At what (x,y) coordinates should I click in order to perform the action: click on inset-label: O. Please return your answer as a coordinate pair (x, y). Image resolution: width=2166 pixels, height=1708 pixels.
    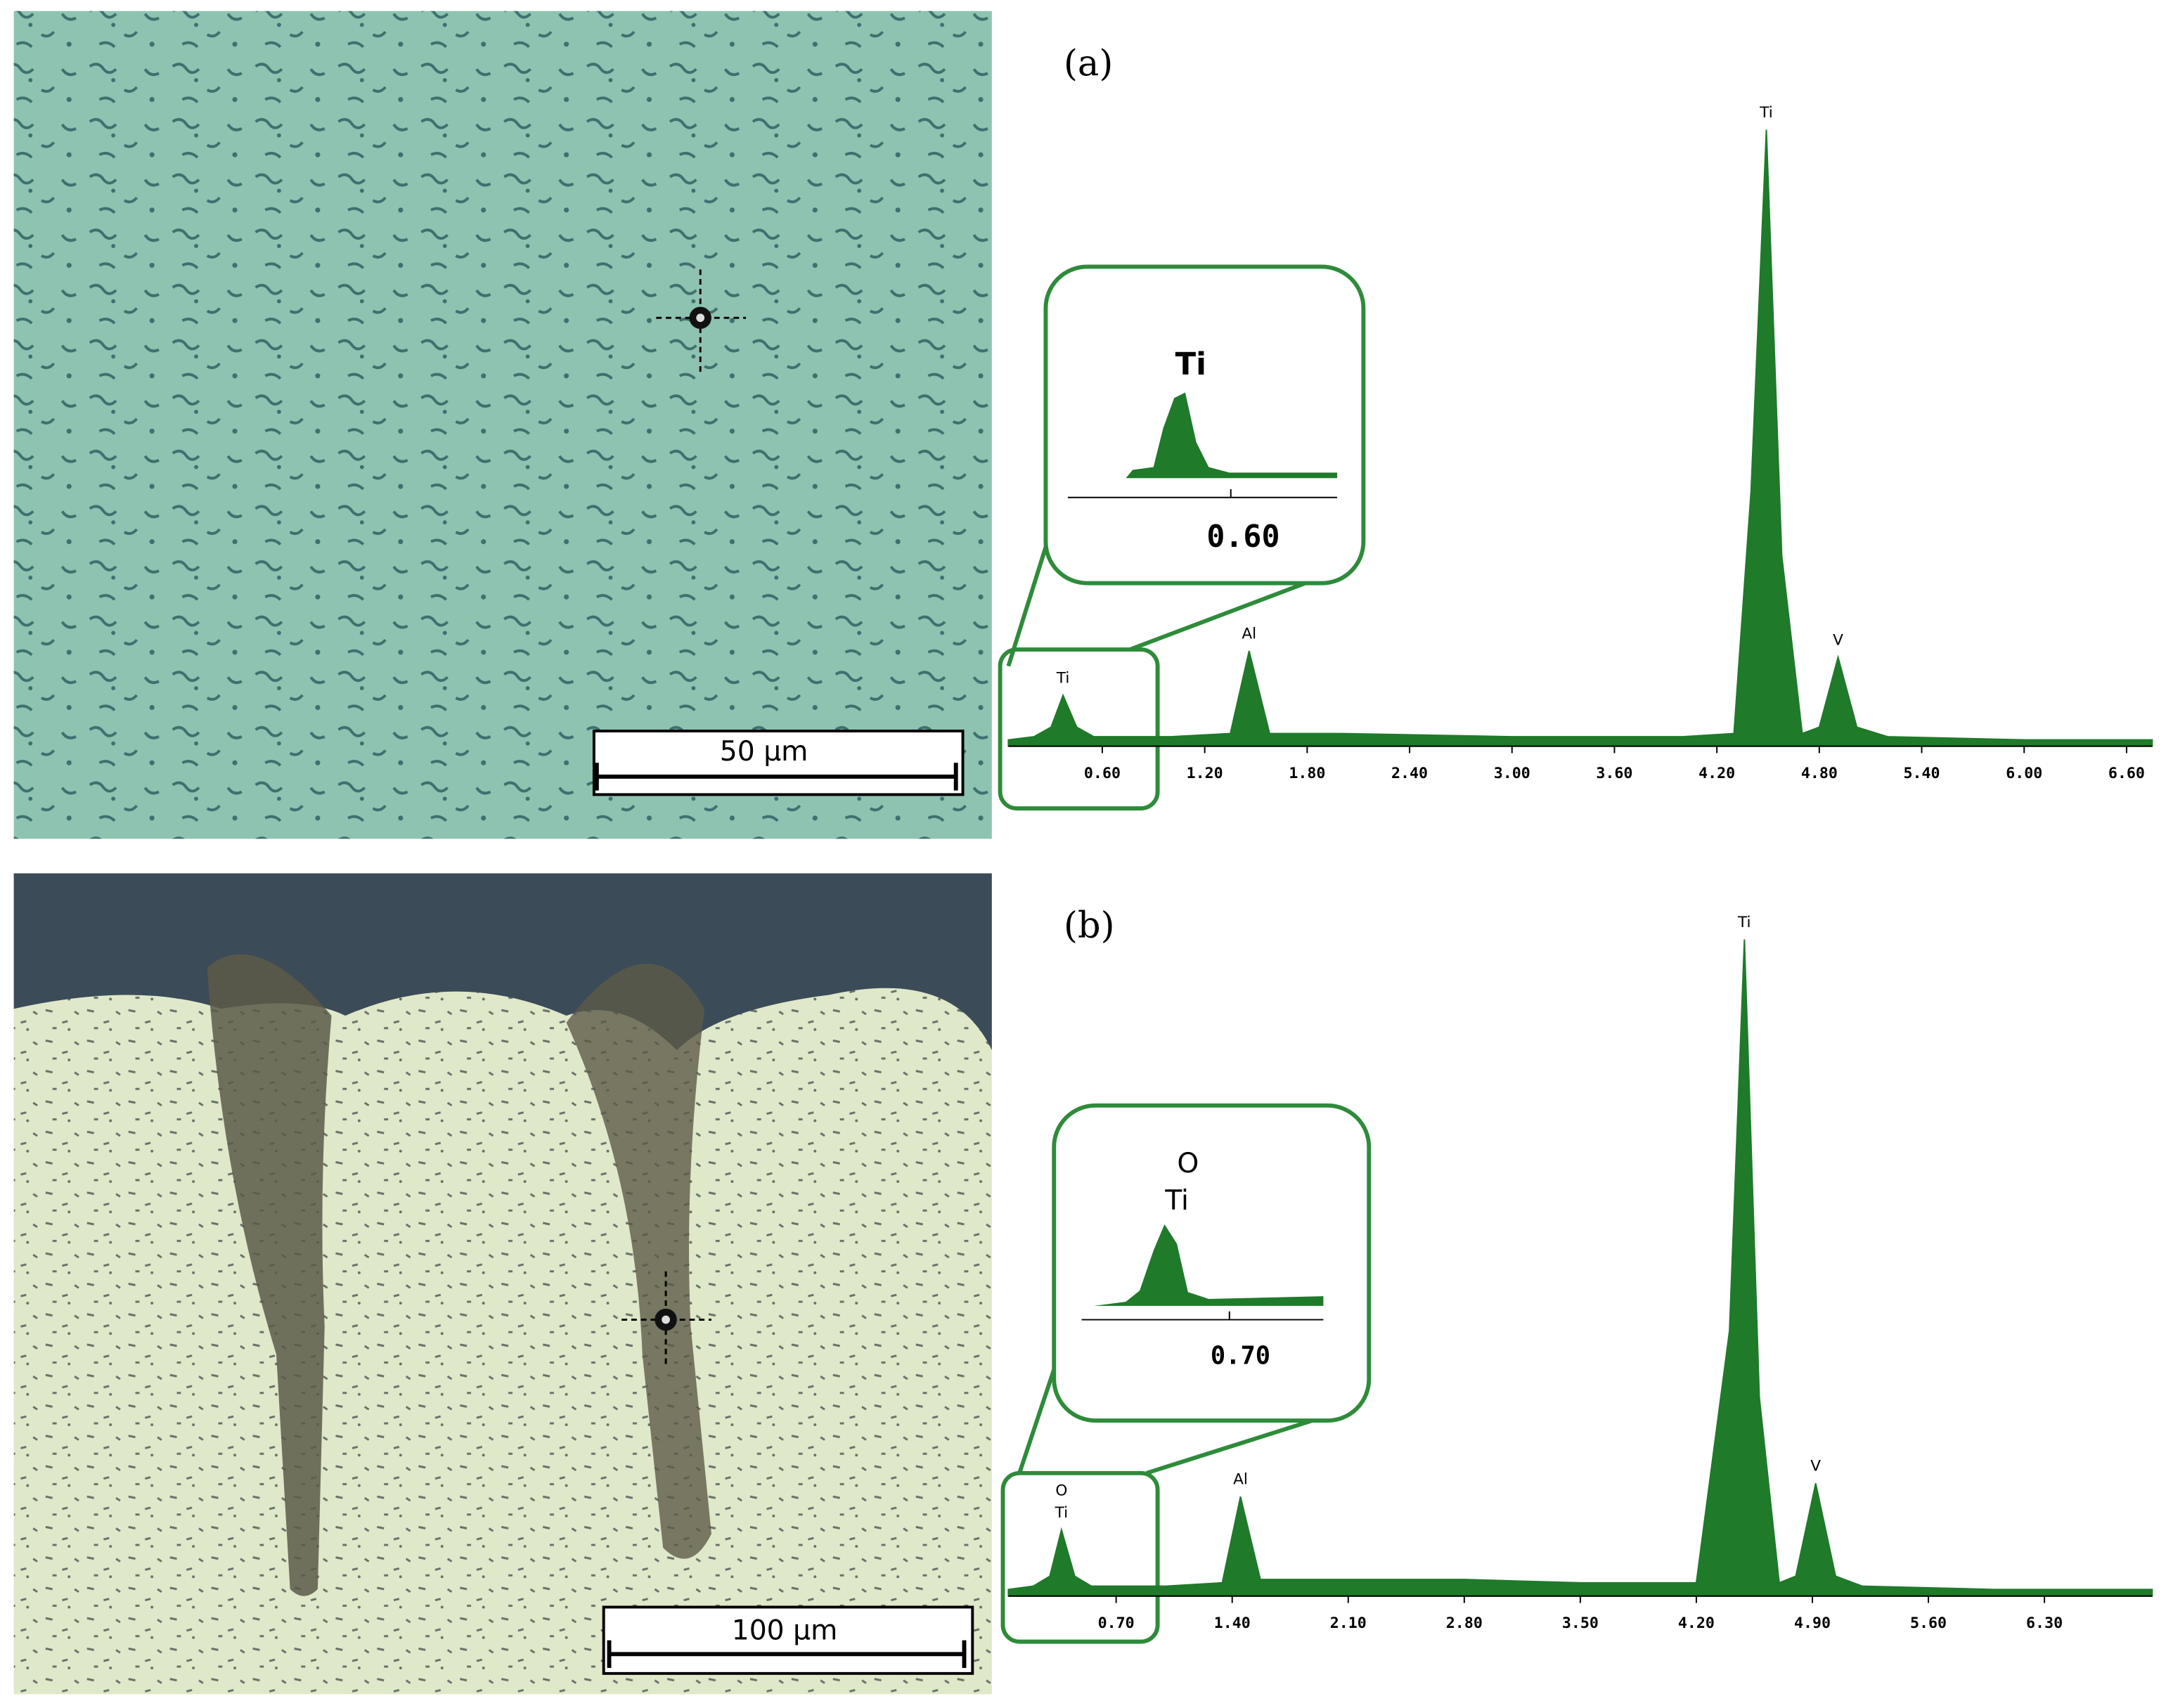
    Looking at the image, I should click on (1188, 1163).